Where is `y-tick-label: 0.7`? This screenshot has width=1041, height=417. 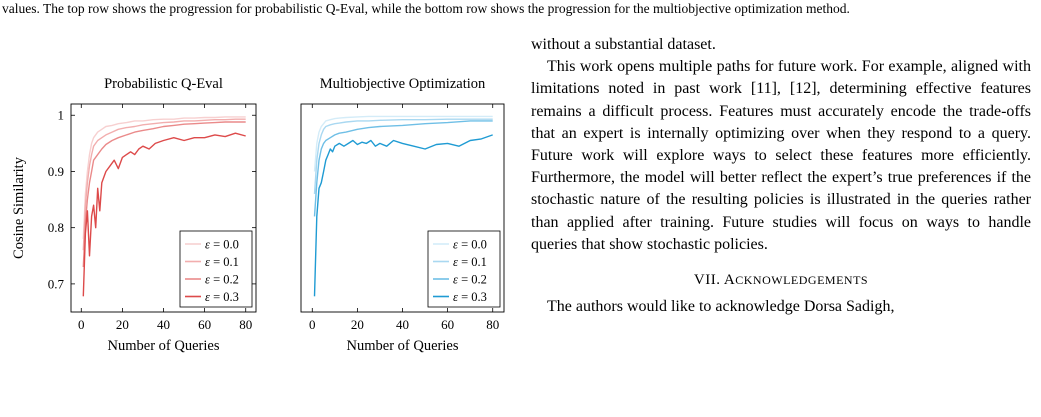 y-tick-label: 0.7 is located at coordinates (56, 283).